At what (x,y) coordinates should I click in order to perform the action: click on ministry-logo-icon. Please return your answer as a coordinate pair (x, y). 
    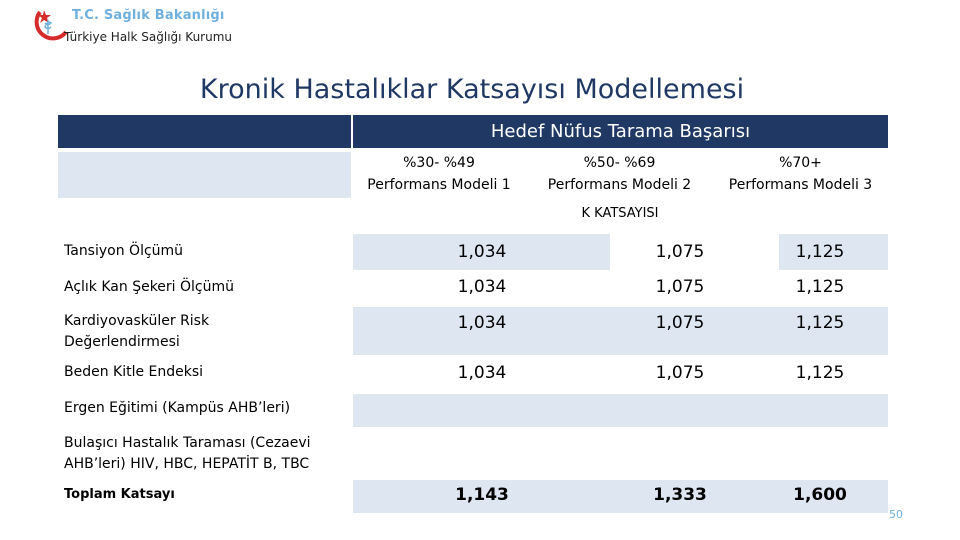
    Looking at the image, I should click on (51, 25).